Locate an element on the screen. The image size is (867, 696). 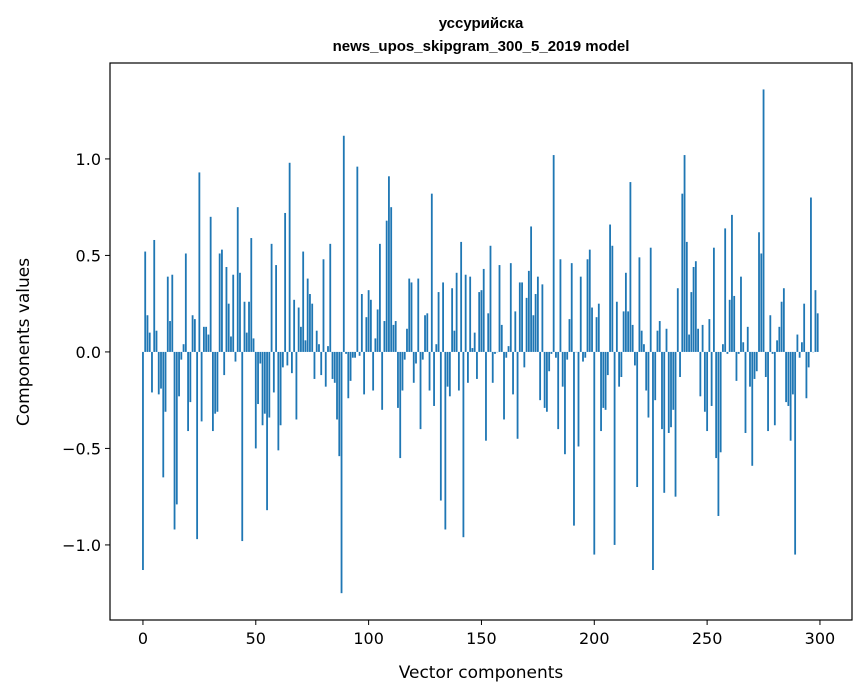
x-tick-label: 150 is located at coordinates (481, 638).